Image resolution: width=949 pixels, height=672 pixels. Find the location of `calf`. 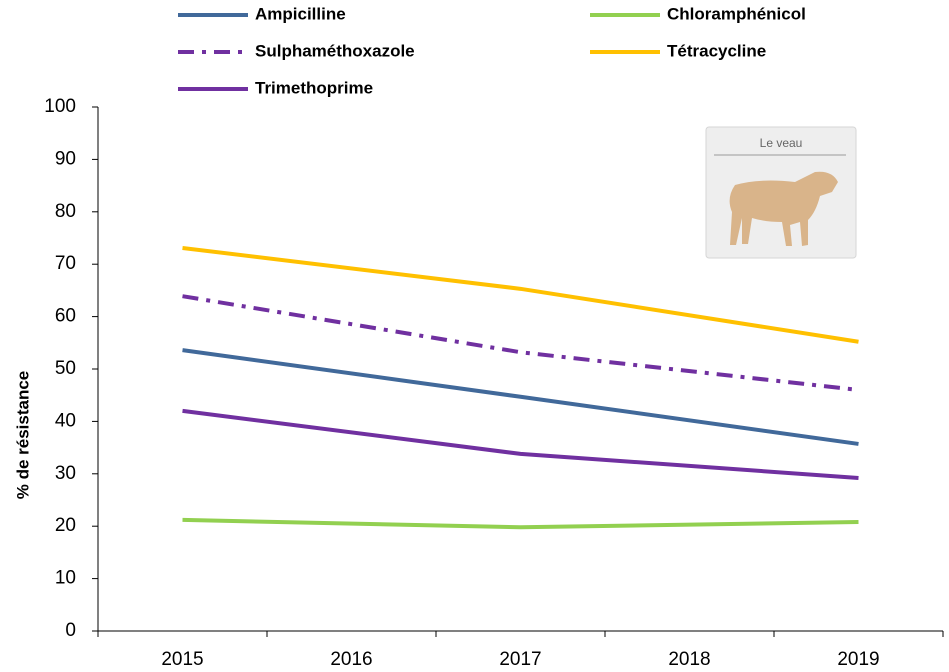

calf is located at coordinates (783, 208).